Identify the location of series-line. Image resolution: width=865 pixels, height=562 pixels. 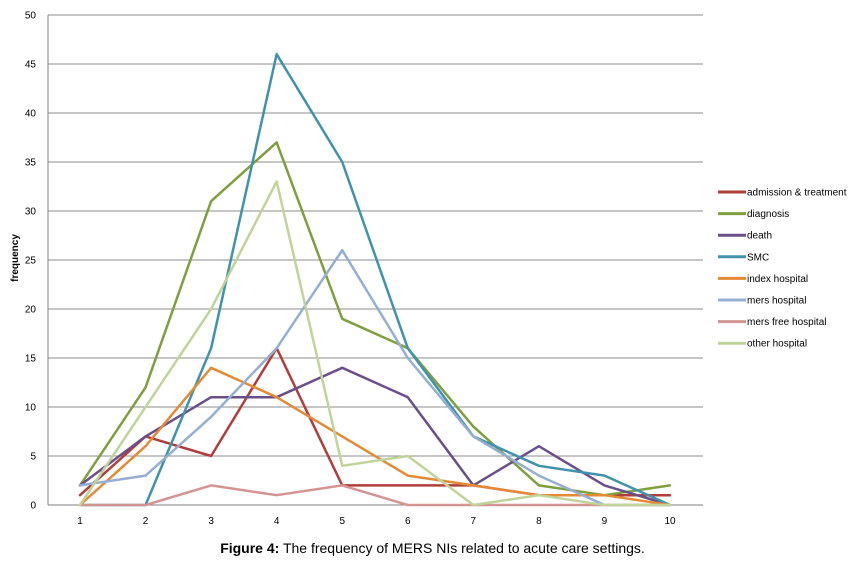
(375, 495).